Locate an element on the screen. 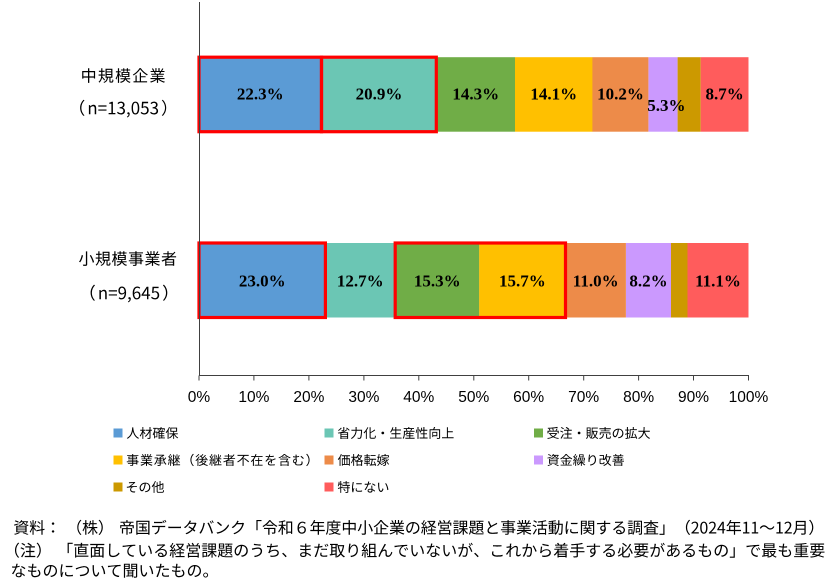  svg-text: 60% is located at coordinates (528, 397).